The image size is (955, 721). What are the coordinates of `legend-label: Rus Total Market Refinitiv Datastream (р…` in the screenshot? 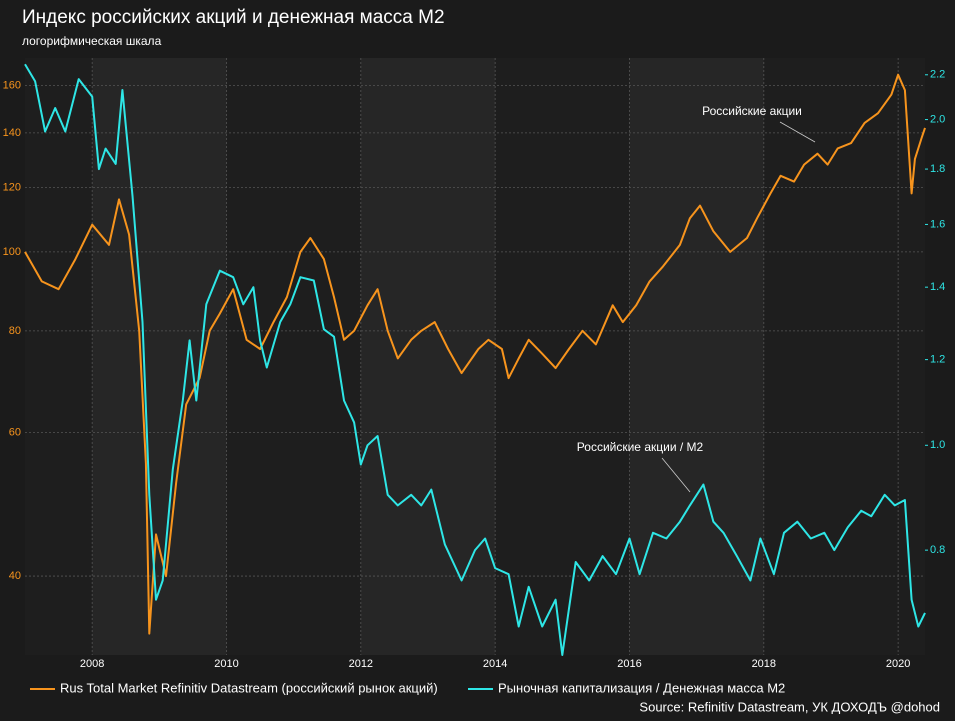 It's located at (249, 687).